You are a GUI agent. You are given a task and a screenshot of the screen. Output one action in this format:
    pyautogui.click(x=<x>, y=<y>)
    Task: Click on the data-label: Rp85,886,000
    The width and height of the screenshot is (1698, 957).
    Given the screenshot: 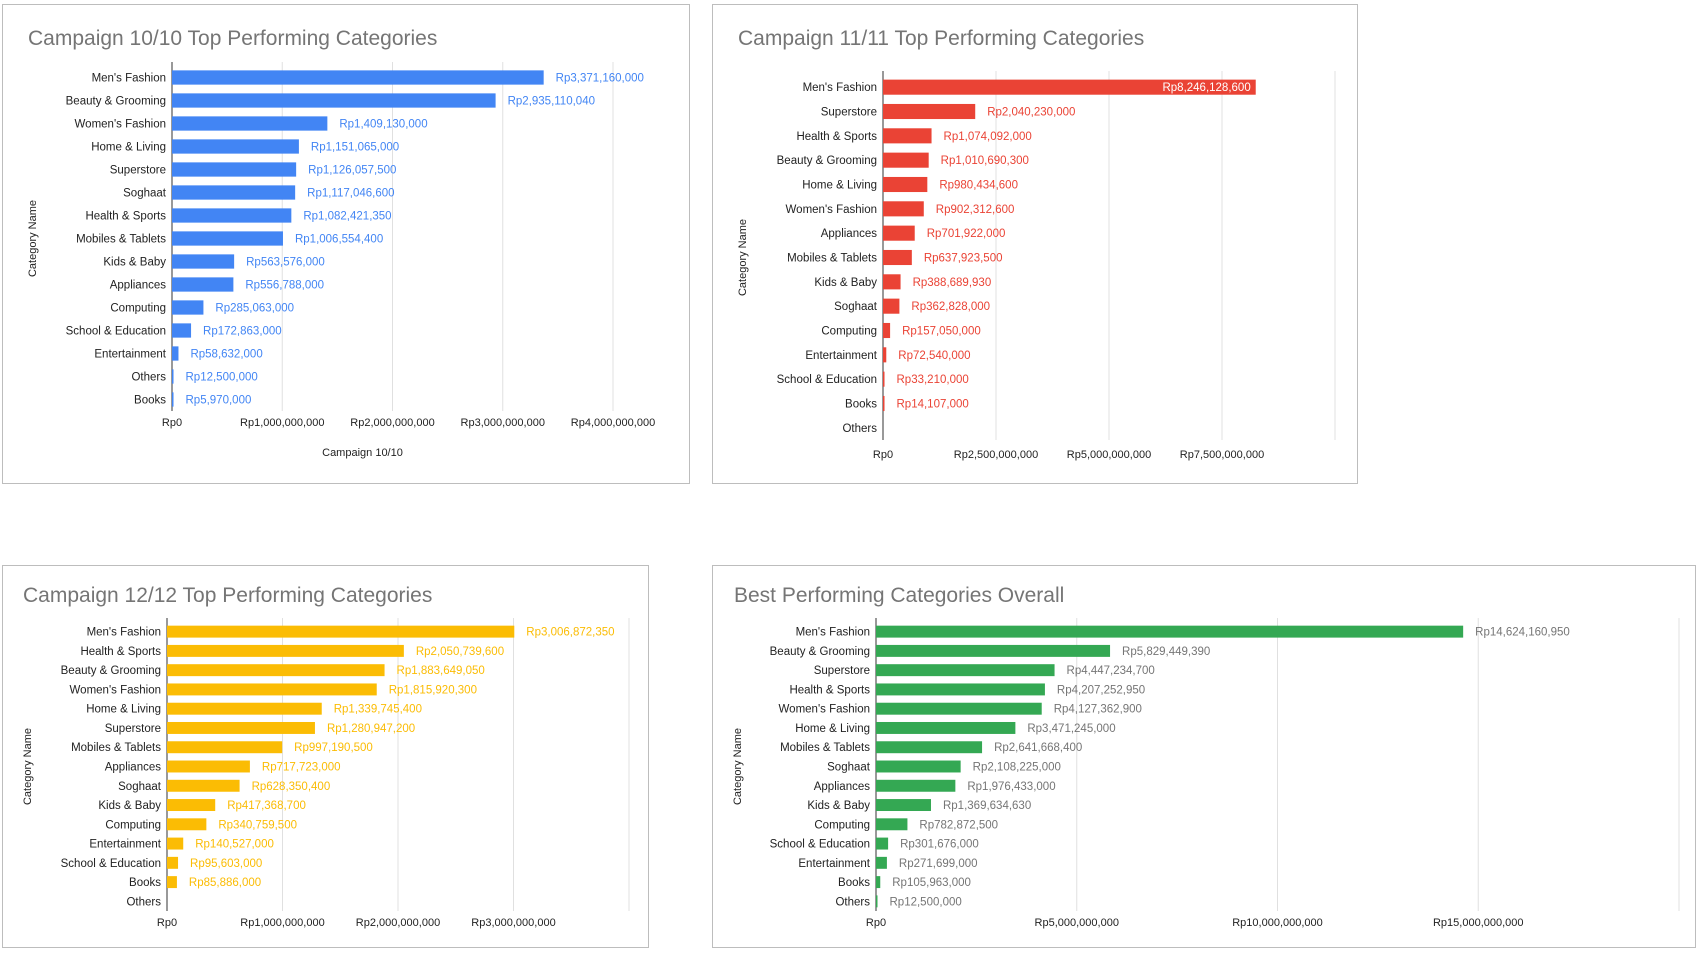 What is the action you would take?
    pyautogui.click(x=225, y=883)
    